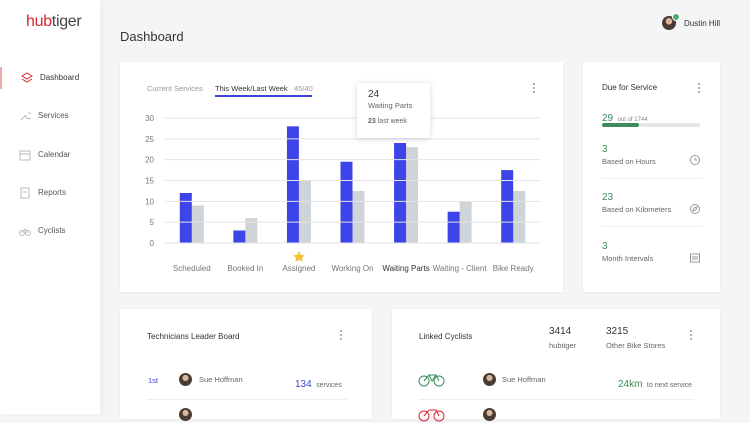 The image size is (750, 423). I want to click on stat-value: 3414, so click(560, 331).